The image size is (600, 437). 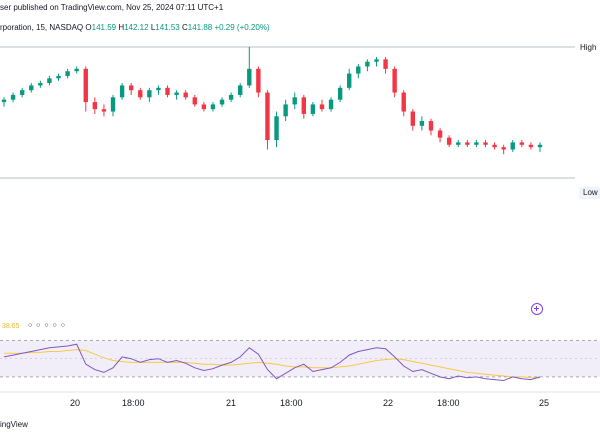 I want to click on indicator-settings-dots: ○ ○ ○ ○ ○, so click(x=47, y=325).